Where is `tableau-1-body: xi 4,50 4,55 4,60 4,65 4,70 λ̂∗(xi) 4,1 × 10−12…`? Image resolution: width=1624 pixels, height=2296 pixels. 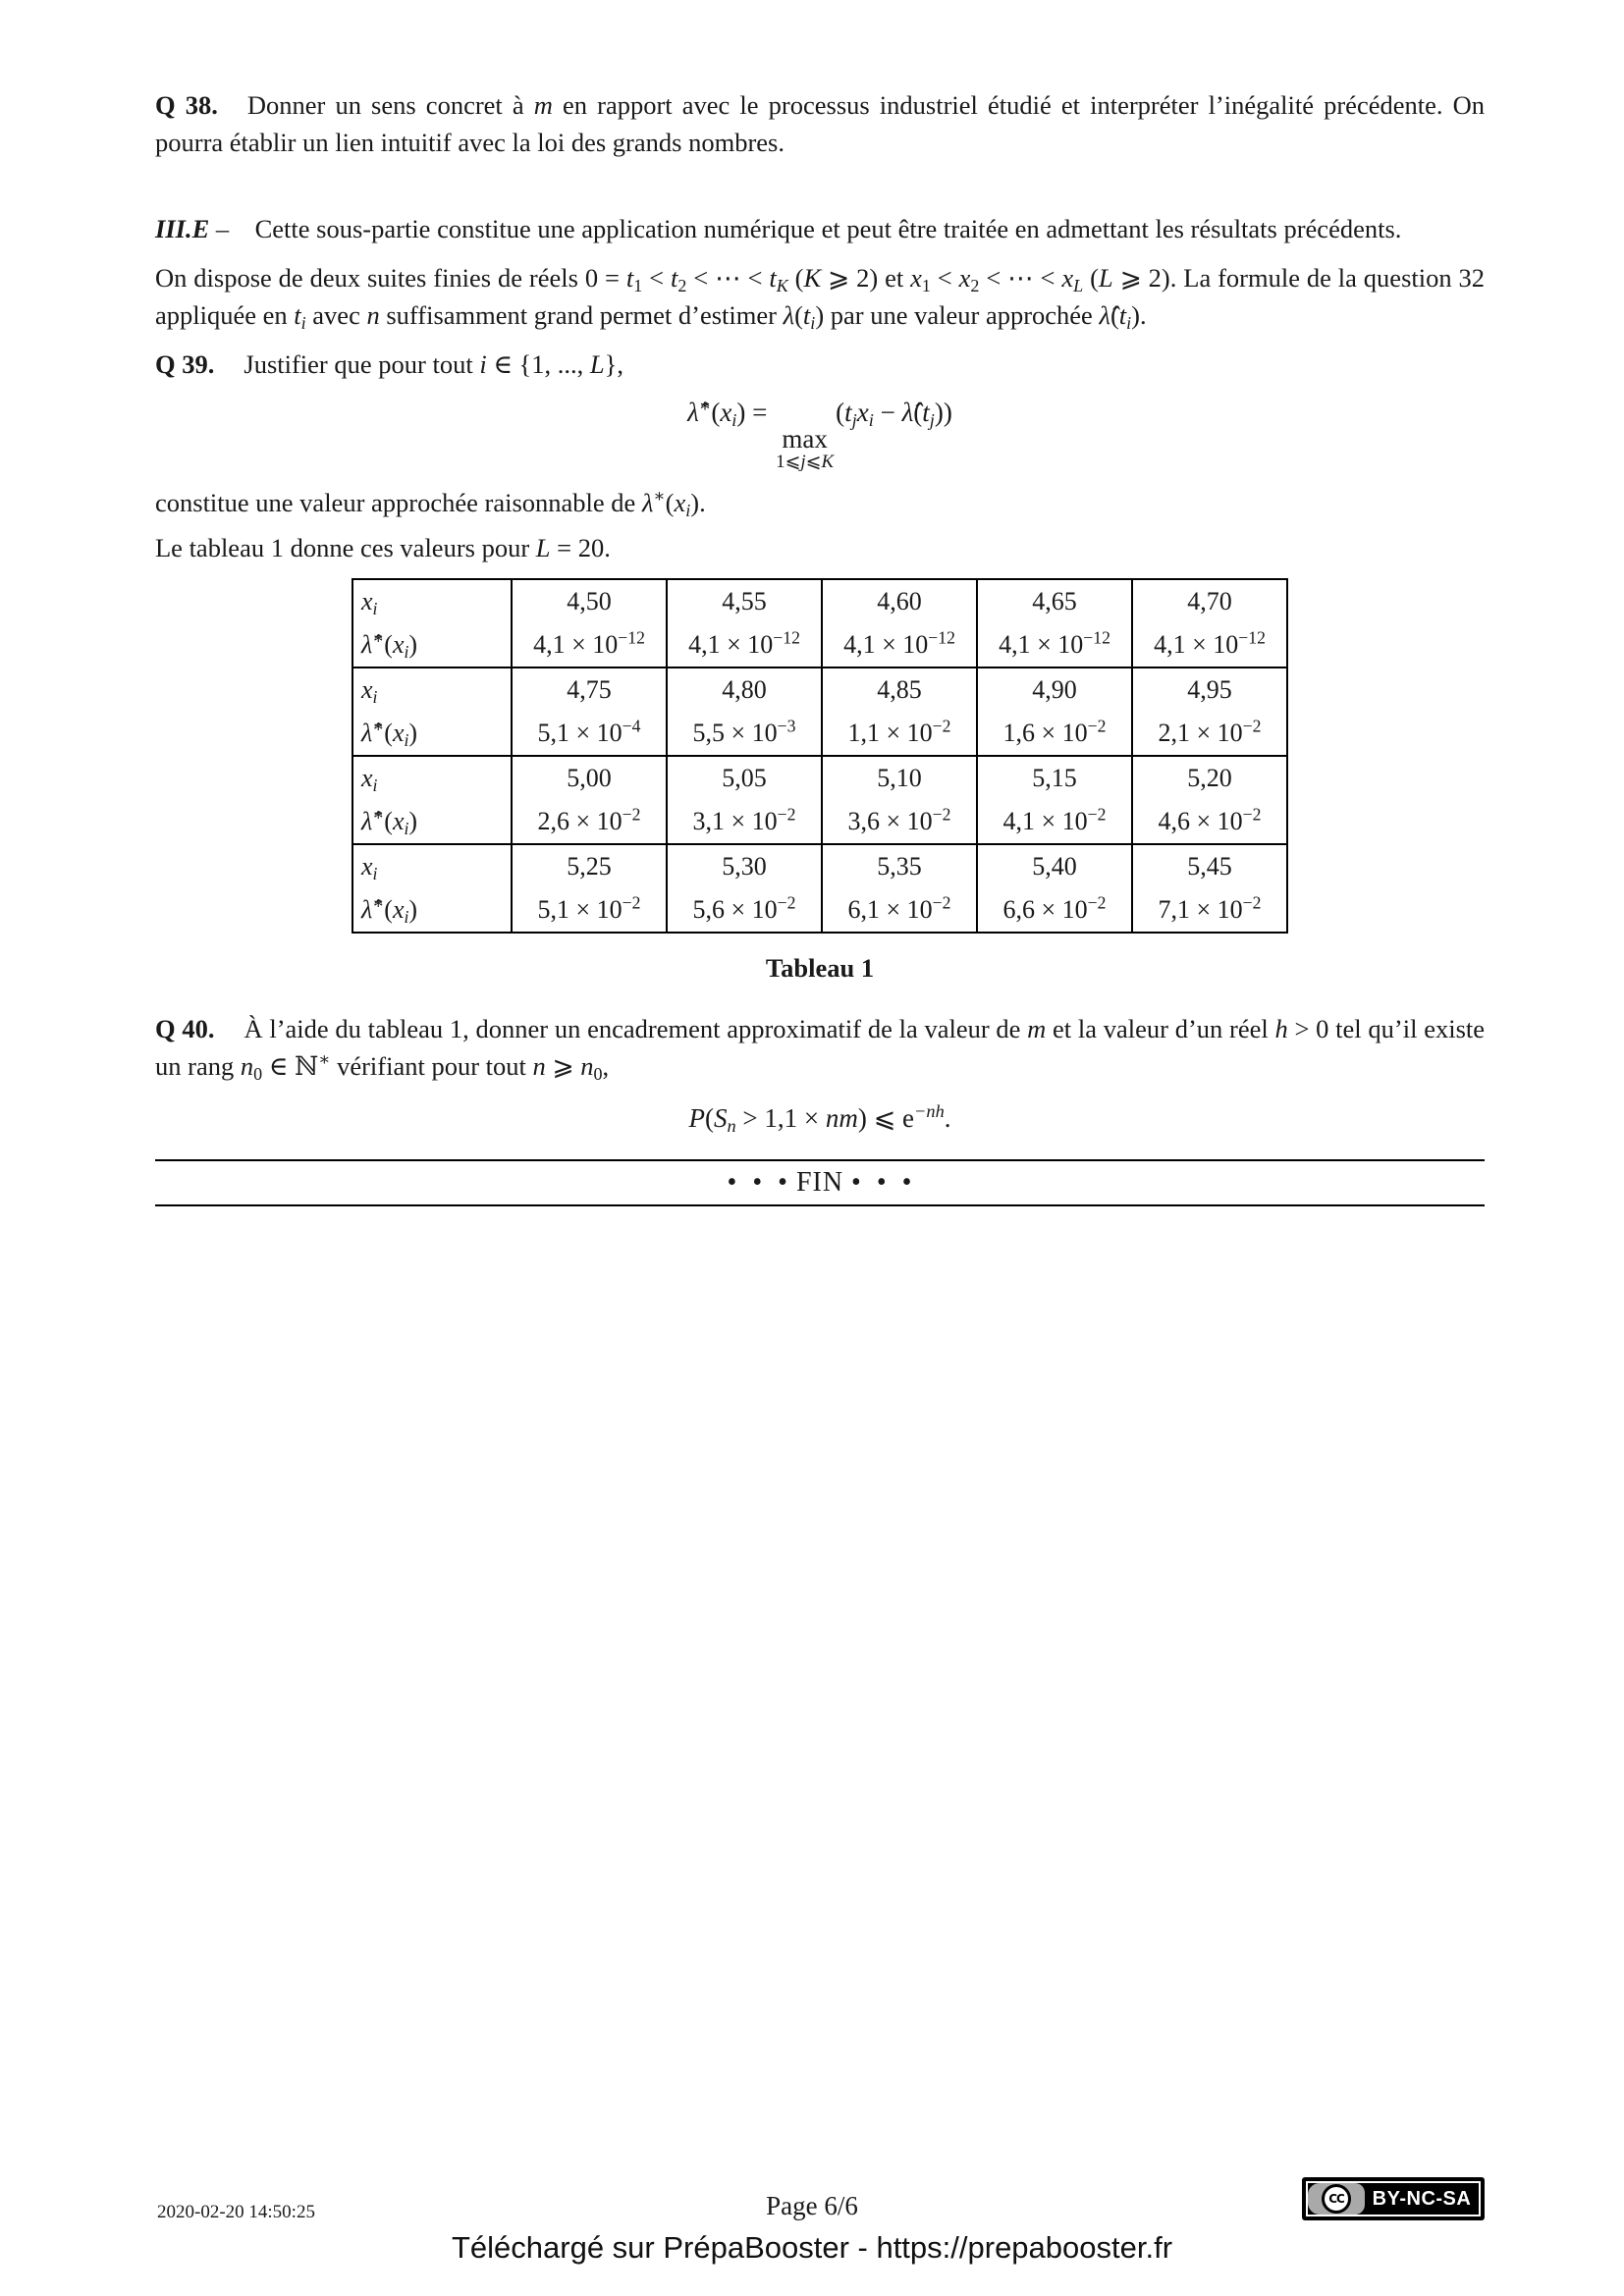
tableau-1-body: xi 4,50 4,55 4,60 4,65 4,70 λ̂∗(xi) 4,1 × 10−12… is located at coordinates (819, 756).